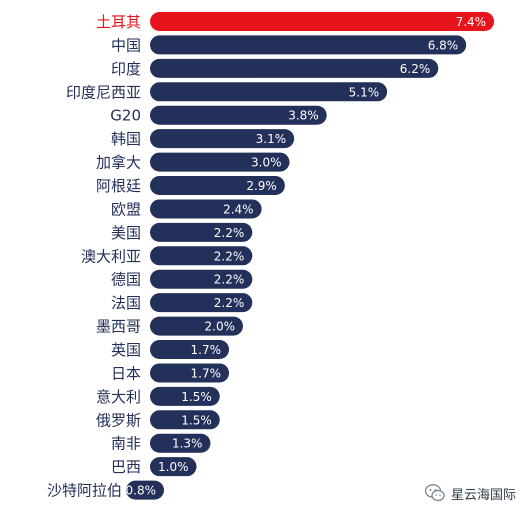  I want to click on value-label-7: 2.9%, so click(261, 186).